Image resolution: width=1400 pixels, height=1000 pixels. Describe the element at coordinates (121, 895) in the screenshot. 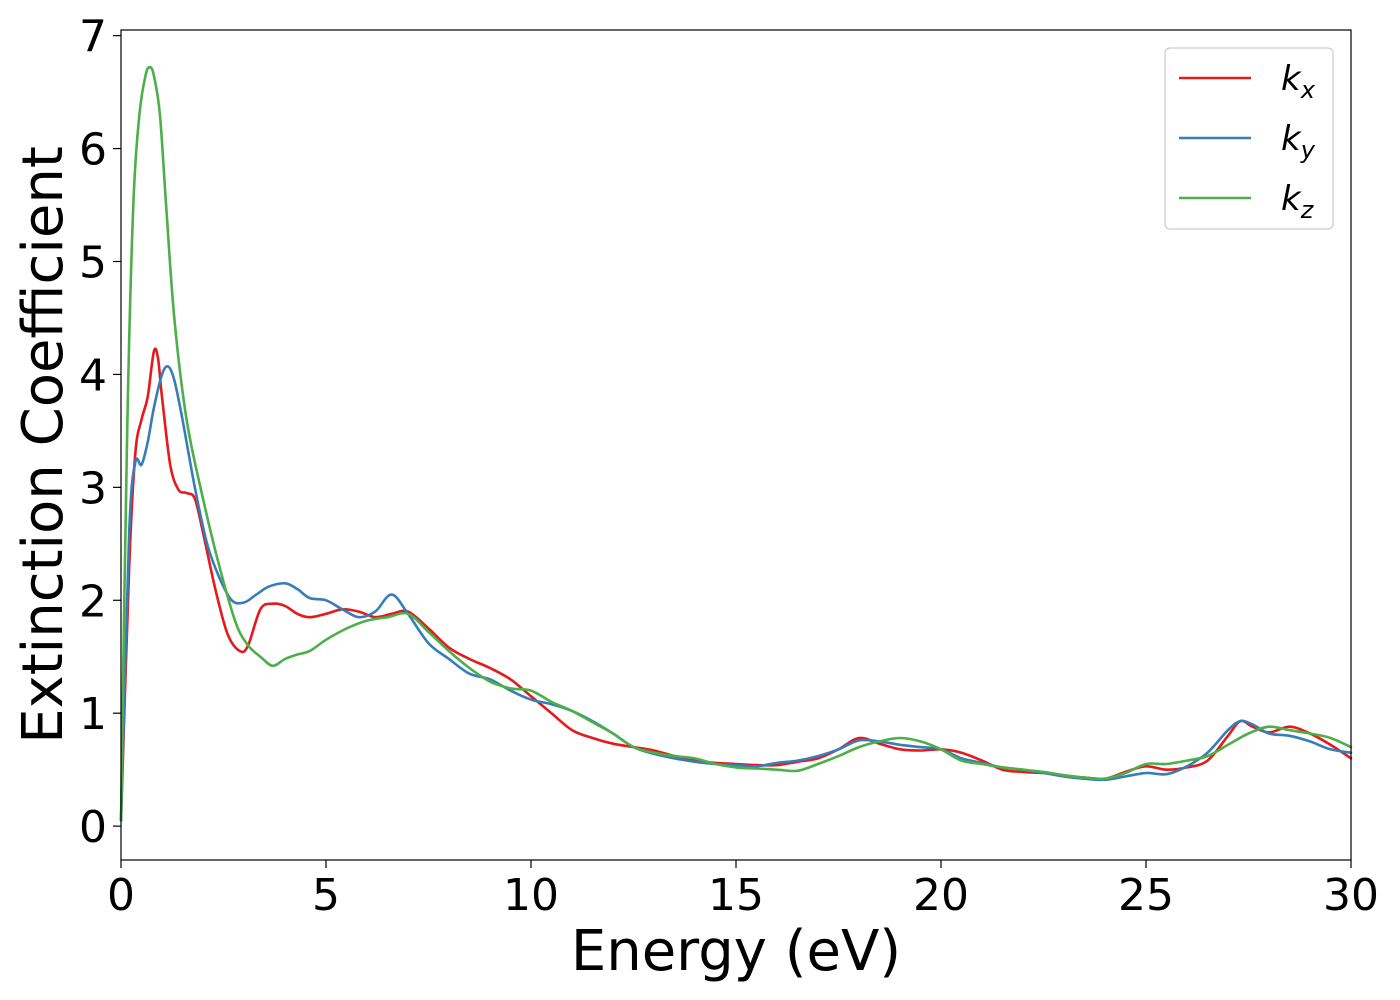

I see `x-tick-label: 0` at that location.